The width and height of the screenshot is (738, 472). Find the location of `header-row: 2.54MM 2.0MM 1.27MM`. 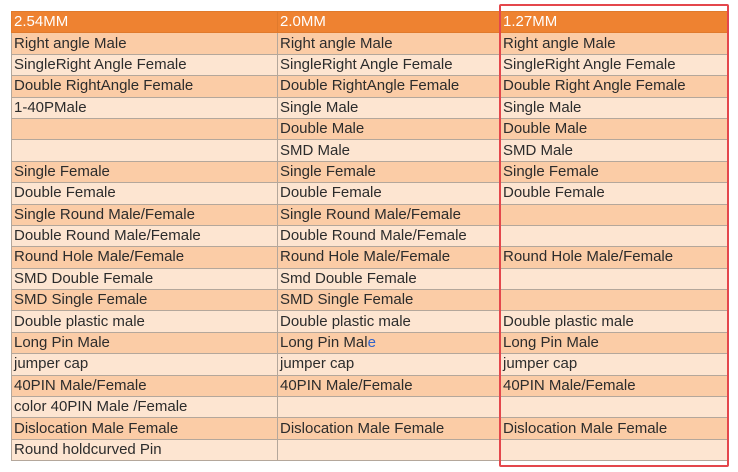

header-row: 2.54MM 2.0MM 1.27MM is located at coordinates (370, 22).